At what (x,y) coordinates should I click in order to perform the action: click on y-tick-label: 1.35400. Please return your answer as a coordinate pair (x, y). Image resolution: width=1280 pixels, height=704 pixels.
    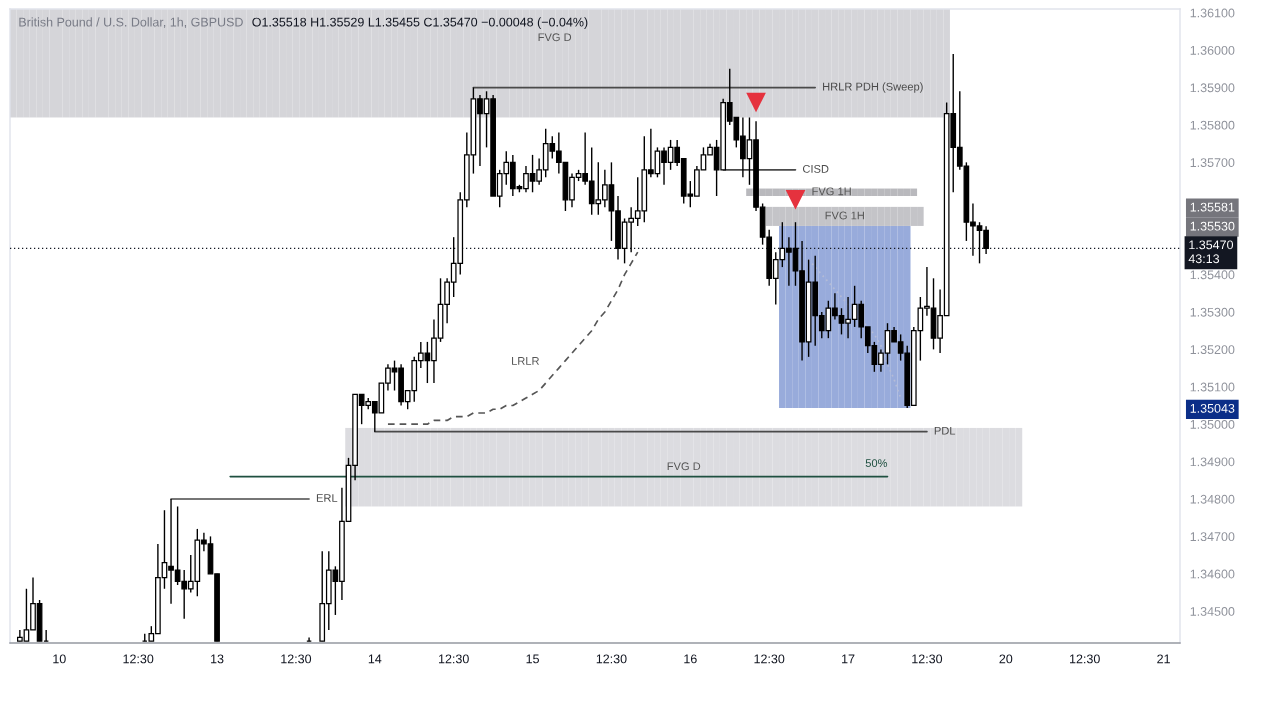
    Looking at the image, I should click on (1212, 275).